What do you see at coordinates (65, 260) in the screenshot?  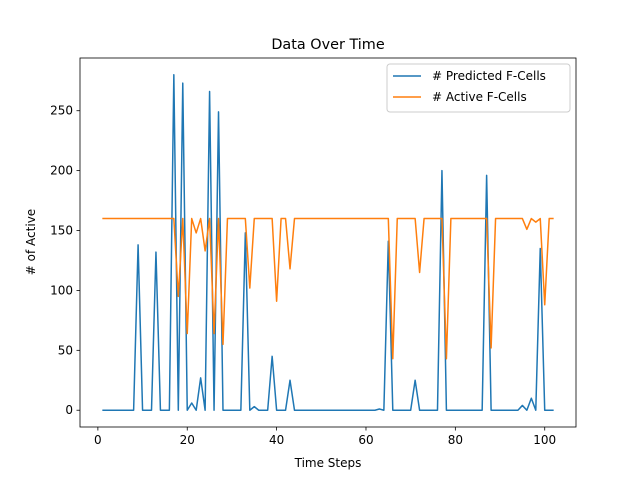 I see `y-axis-ticks: 0 50 100 150 200 250` at bounding box center [65, 260].